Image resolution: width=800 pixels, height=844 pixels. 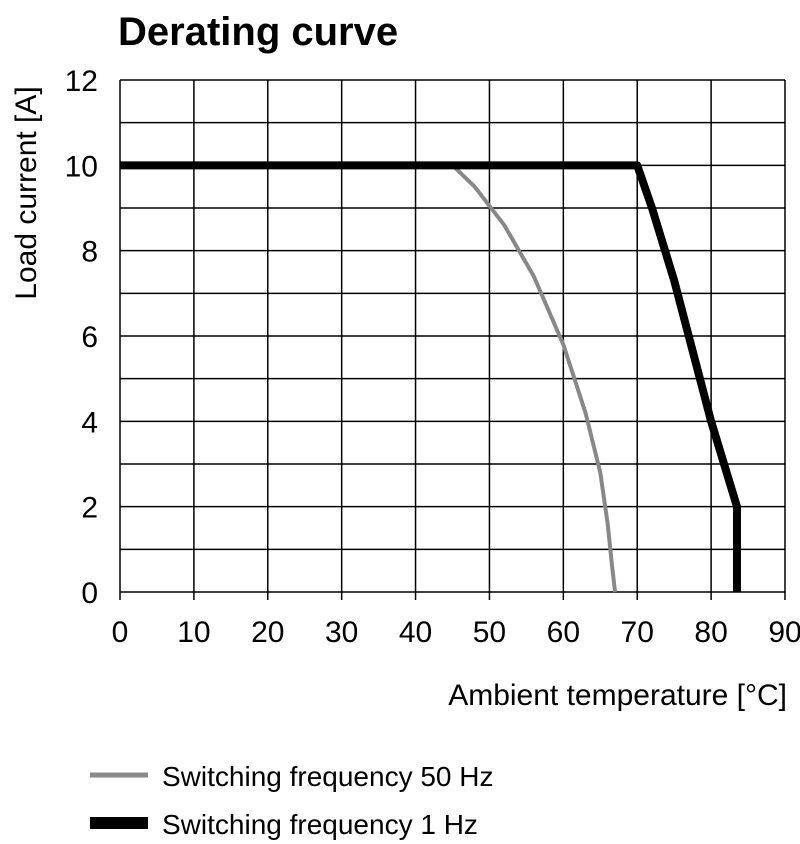 What do you see at coordinates (81, 81) in the screenshot?
I see `y-tick-label: 12` at bounding box center [81, 81].